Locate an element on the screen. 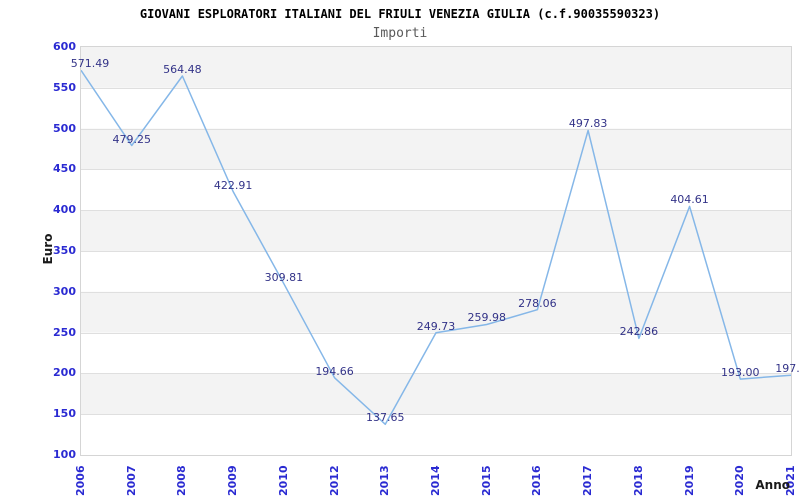 This screenshot has width=800, height=500. y-tick-label: 400 is located at coordinates (64, 210).